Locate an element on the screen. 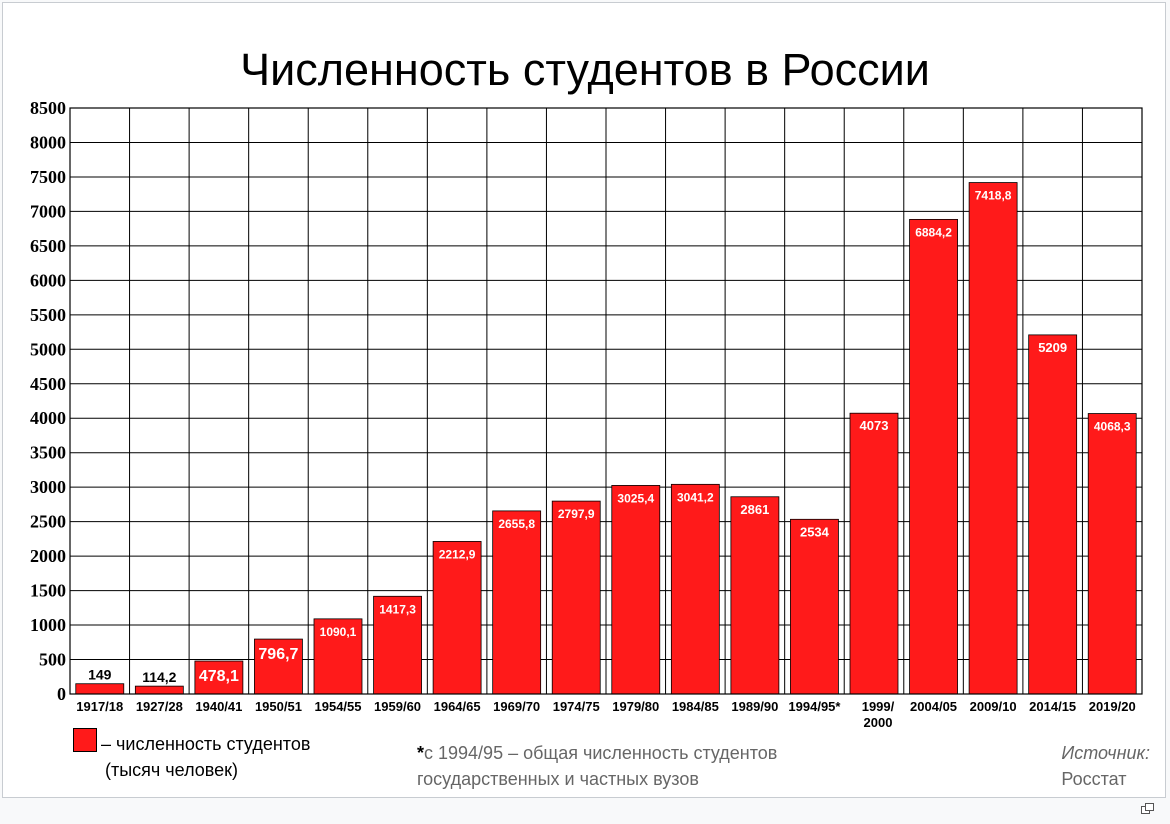 Image resolution: width=1170 pixels, height=824 pixels. x-tick-label: 1999/ is located at coordinates (878, 706).